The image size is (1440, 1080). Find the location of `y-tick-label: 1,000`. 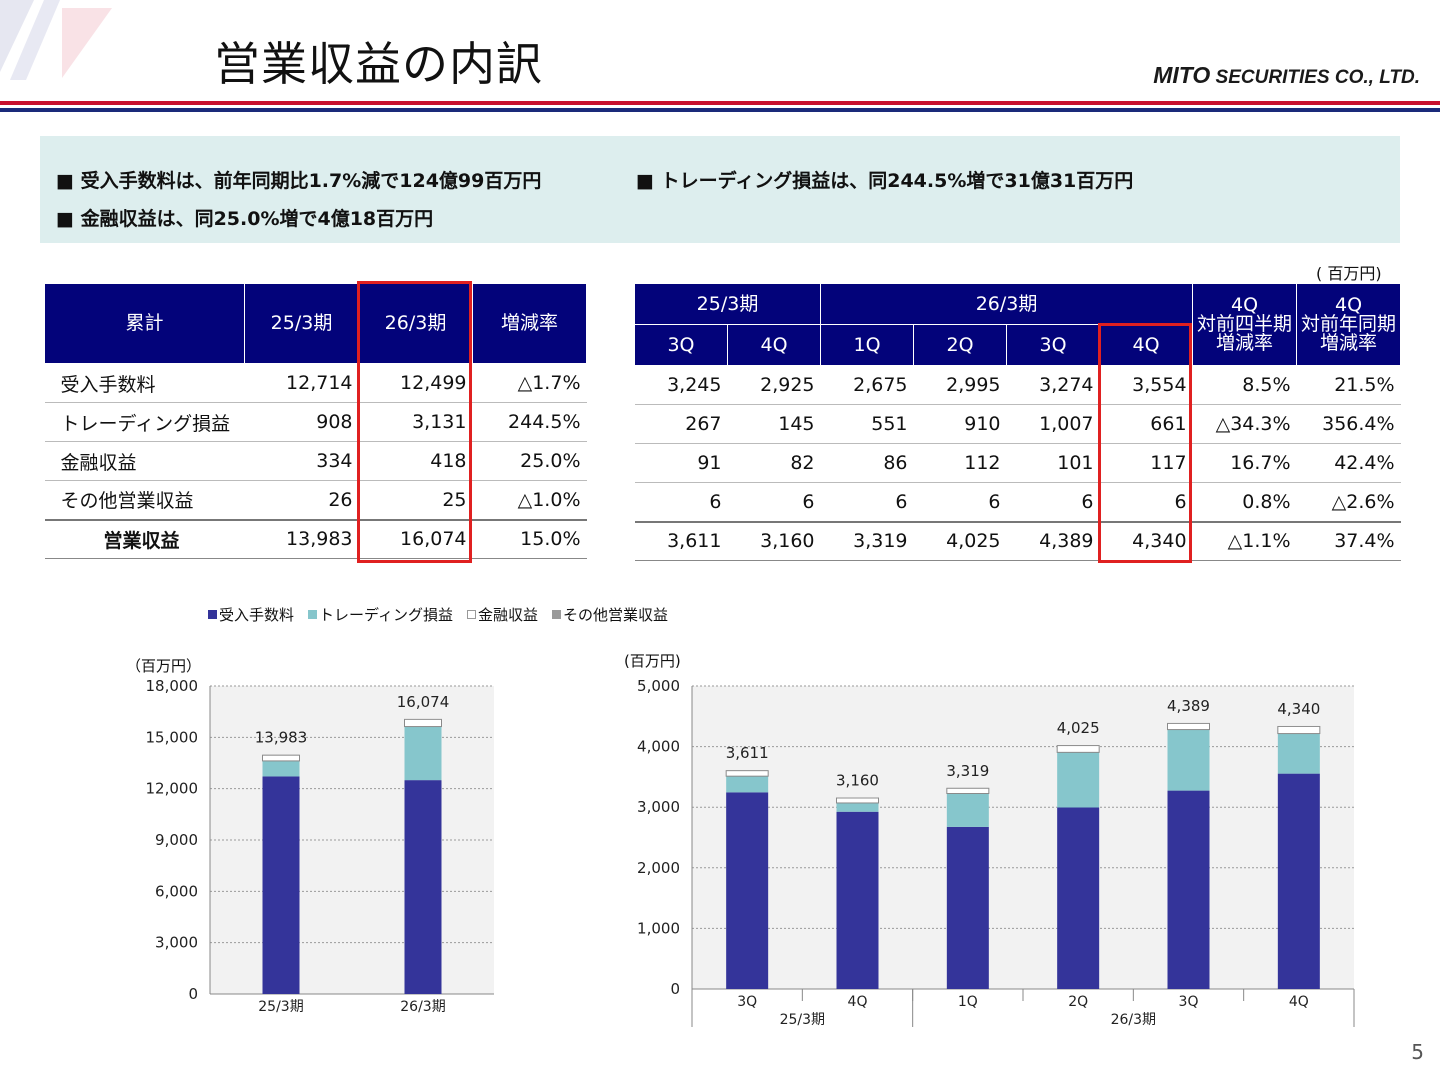

y-tick-label: 1,000 is located at coordinates (658, 928).